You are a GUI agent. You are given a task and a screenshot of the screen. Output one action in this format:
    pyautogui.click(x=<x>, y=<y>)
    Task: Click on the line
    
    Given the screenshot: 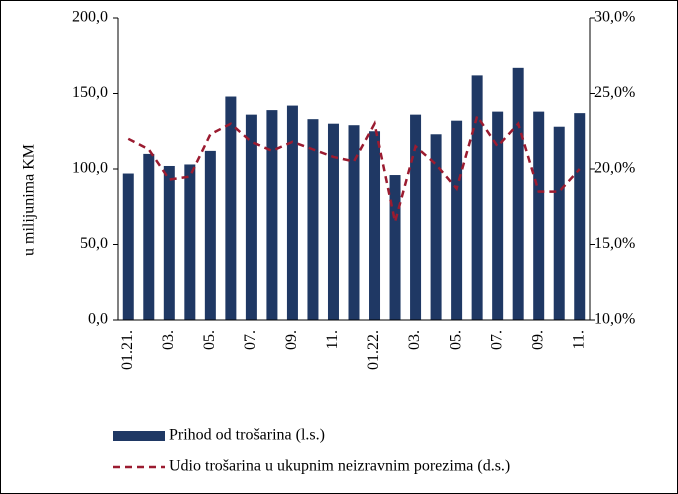 What is the action you would take?
    pyautogui.click(x=354, y=168)
    